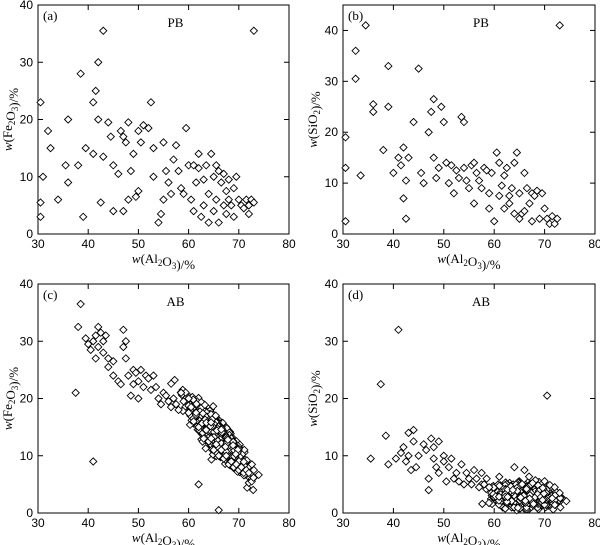 This screenshot has height=545, width=600. I want to click on y-axis-label: w(Fe2O3)/%, so click(10, 119).